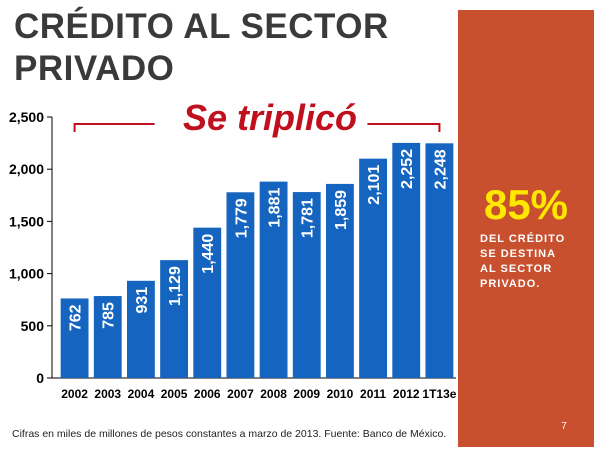  Describe the element at coordinates (141, 394) in the screenshot. I see `x-tick-label: 2004` at that location.